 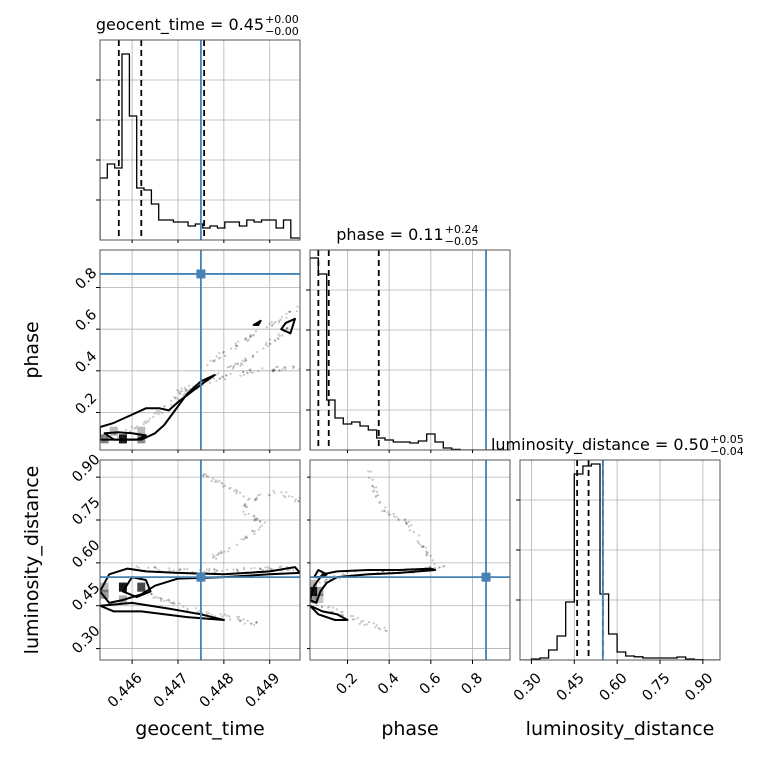 What do you see at coordinates (32, 560) in the screenshot?
I see `y-axis-label: luminosity_distance` at bounding box center [32, 560].